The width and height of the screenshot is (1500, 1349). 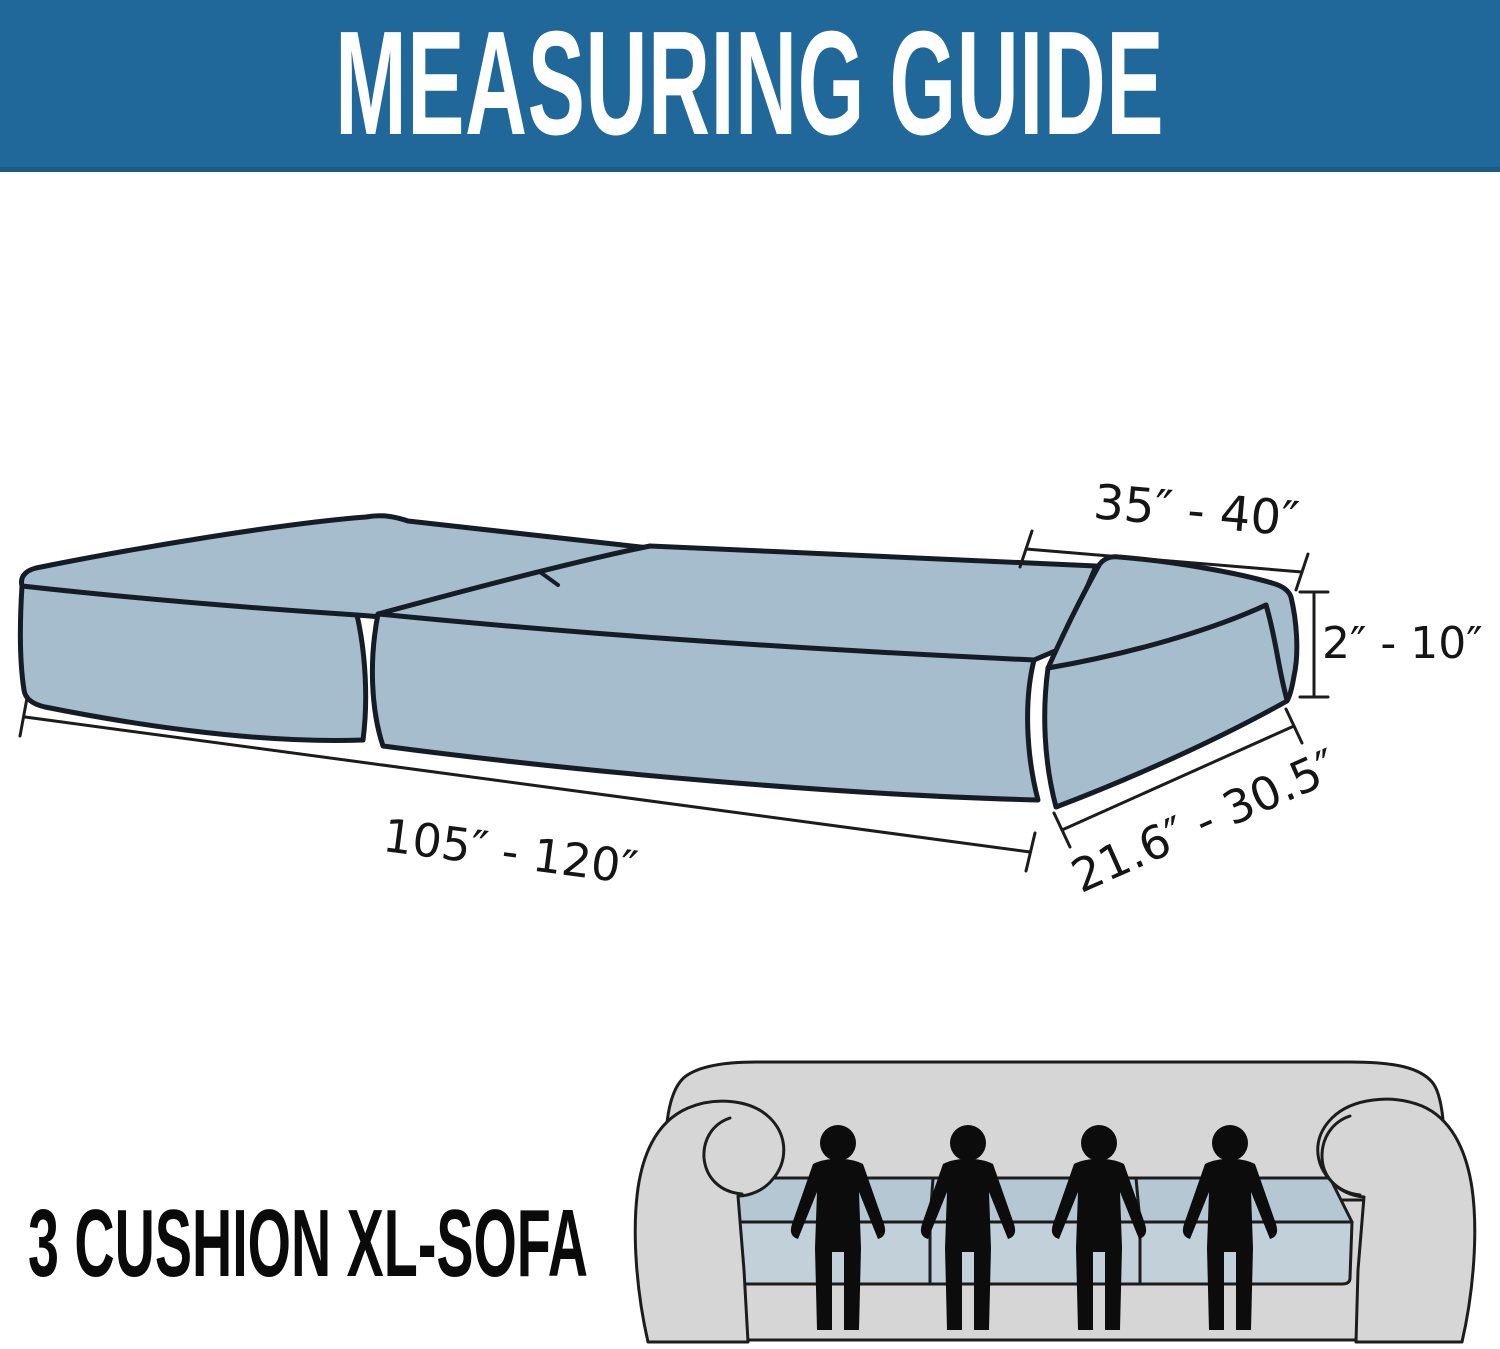 I want to click on page-title: MEASURING GUIDE, so click(x=750, y=83).